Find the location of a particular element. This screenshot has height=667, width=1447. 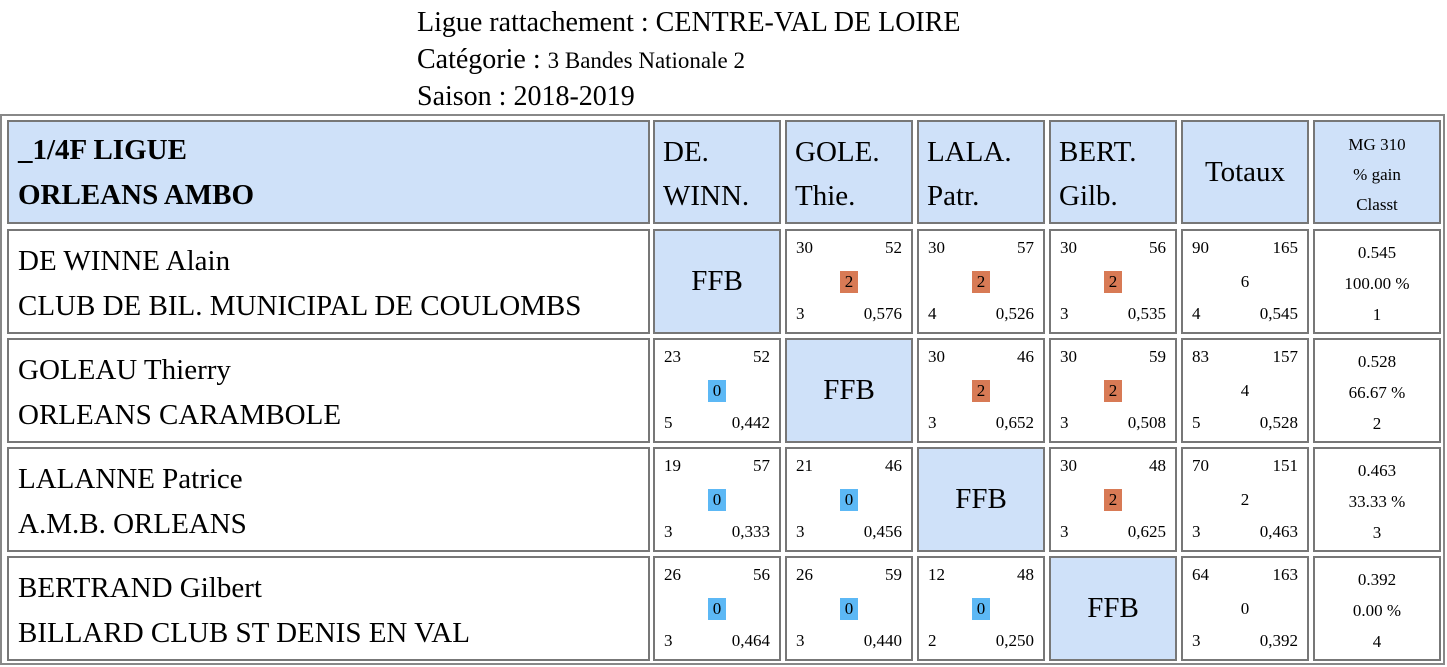

total-points: 64 is located at coordinates (1200, 574).